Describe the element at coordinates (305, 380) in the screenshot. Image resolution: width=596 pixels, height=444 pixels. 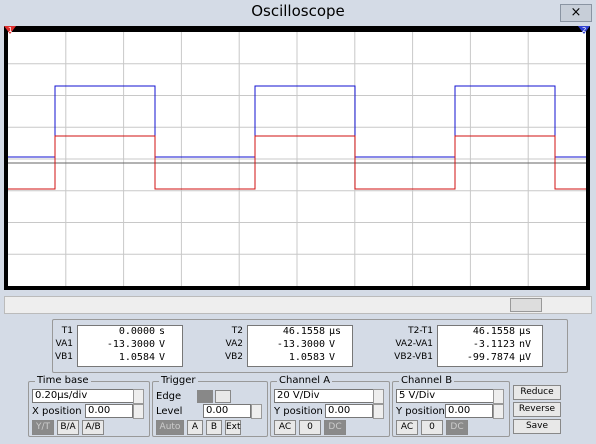
I see `group-title: Channel A` at that location.